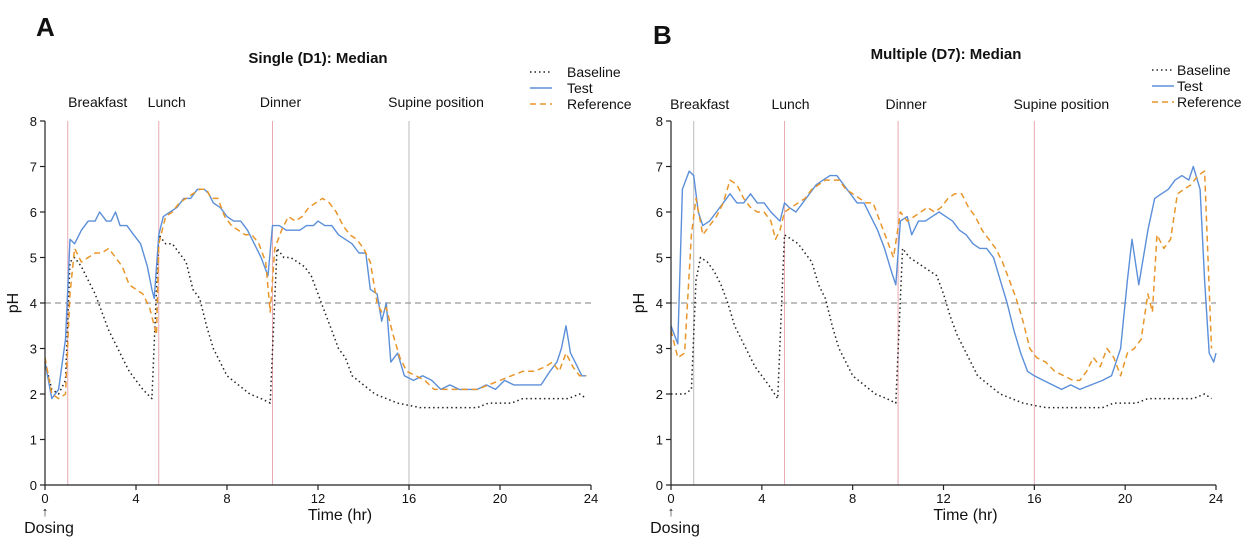  Describe the element at coordinates (946, 54) in the screenshot. I see `chart-title: Multiple (D7): Median` at that location.